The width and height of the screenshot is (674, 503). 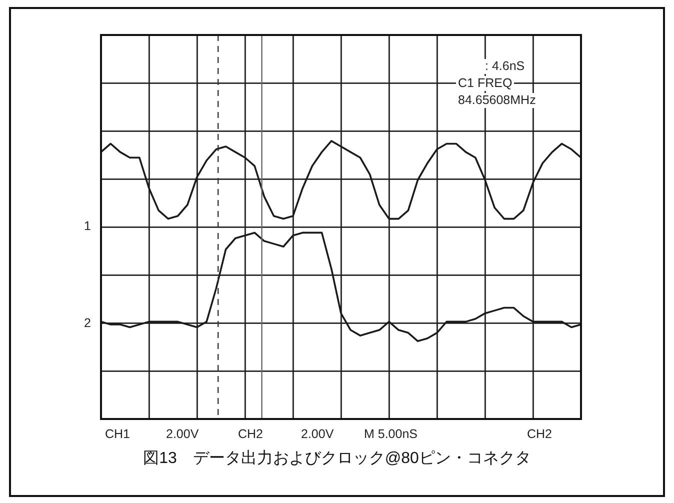 What do you see at coordinates (87, 226) in the screenshot?
I see `text: 1` at bounding box center [87, 226].